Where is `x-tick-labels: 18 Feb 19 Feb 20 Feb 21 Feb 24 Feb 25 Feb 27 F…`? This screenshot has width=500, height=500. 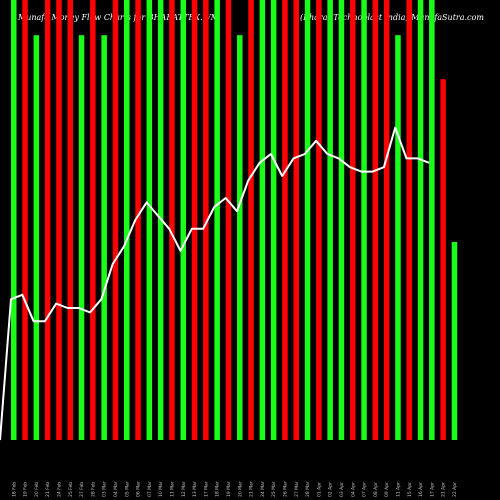
x-tick-labels: 18 Feb 19 Feb 20 Feb 21 Feb 24 Feb 25 Feb 27 F… is located at coordinates (234, 489).